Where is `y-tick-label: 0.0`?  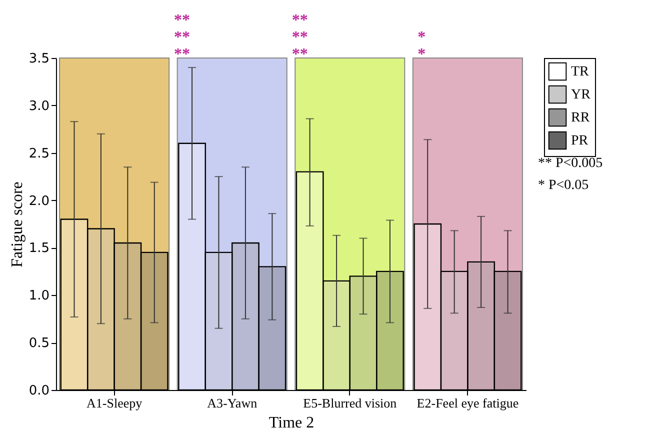 y-tick-label: 0.0 is located at coordinates (39, 391).